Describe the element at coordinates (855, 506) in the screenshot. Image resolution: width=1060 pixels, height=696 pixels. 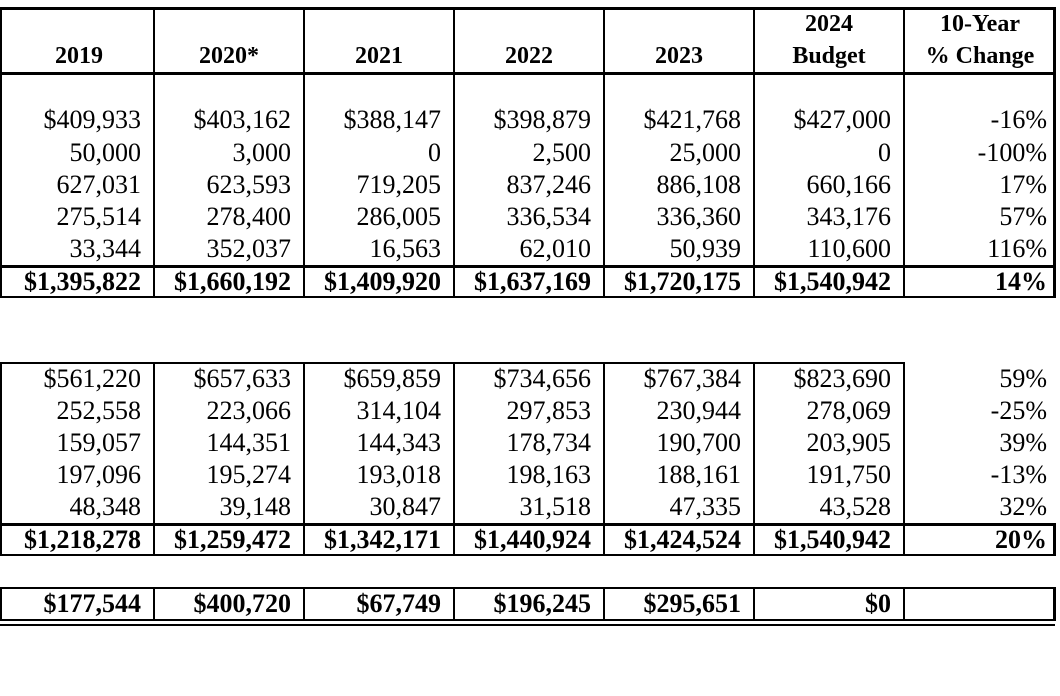
I see `table-cell: 43,528` at that location.